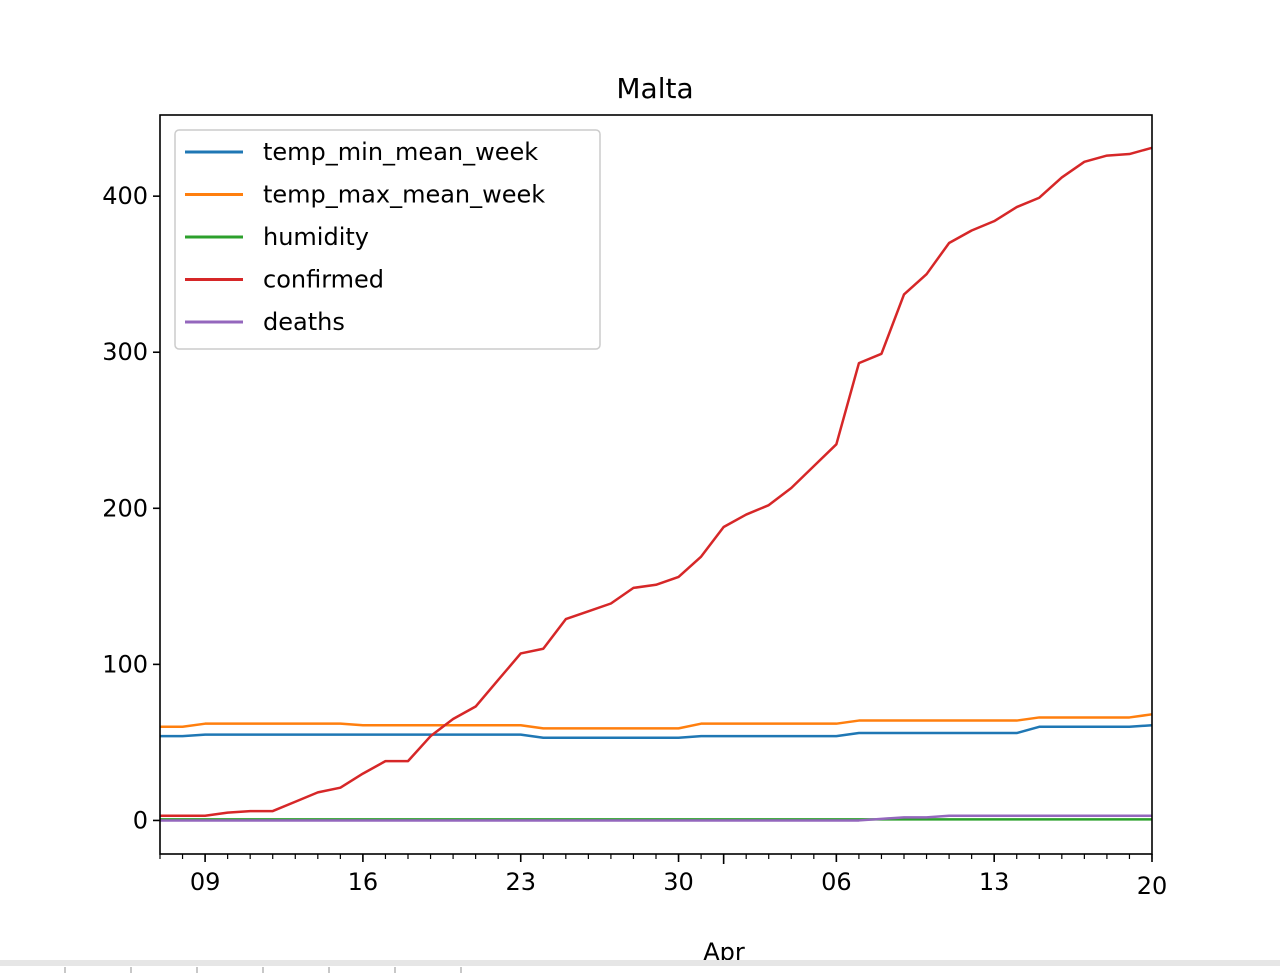 Image resolution: width=1280 pixels, height=978 pixels. Describe the element at coordinates (125, 508) in the screenshot. I see `y-tick-label: 200` at that location.